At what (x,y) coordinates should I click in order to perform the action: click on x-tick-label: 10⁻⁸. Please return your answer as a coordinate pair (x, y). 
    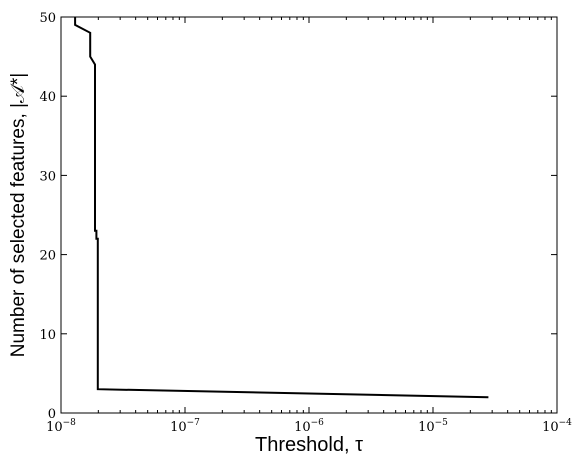
    Looking at the image, I should click on (61, 426).